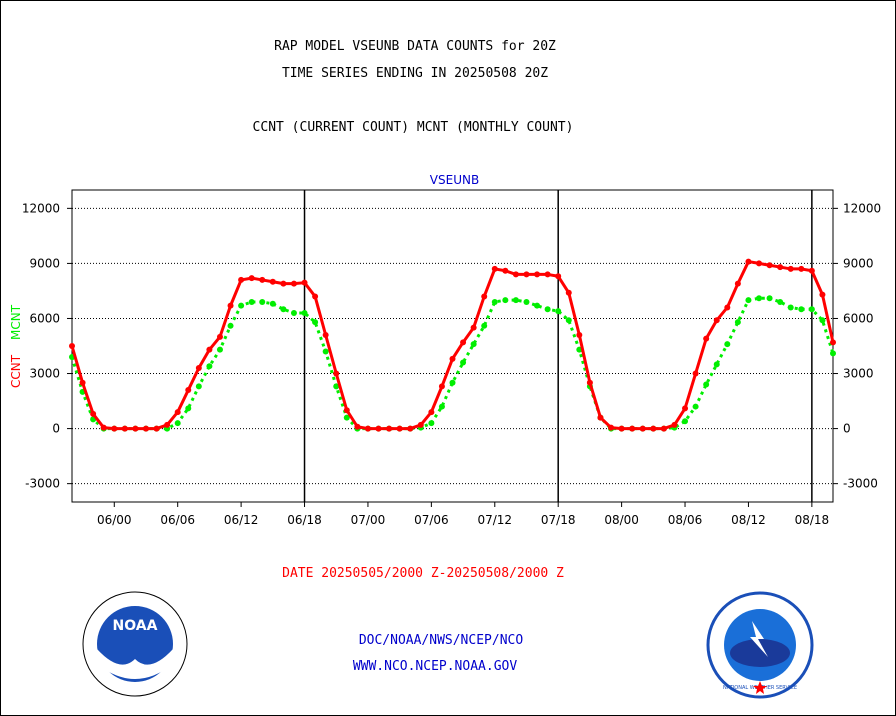  Describe the element at coordinates (441, 640) in the screenshot. I see `org-path-link: DOC/NOAA/NWS/NCEP/NCO` at that location.